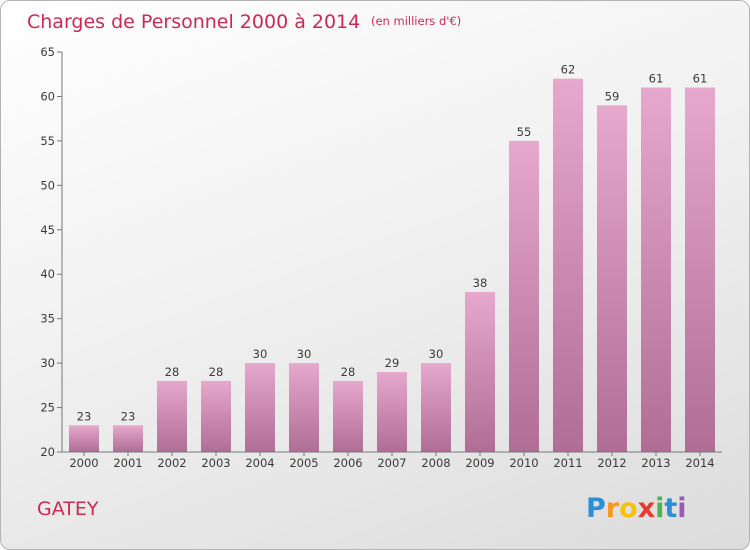 The width and height of the screenshot is (750, 550). I want to click on chart-title: Charges de Personnel 2000 à 2014, so click(193, 22).